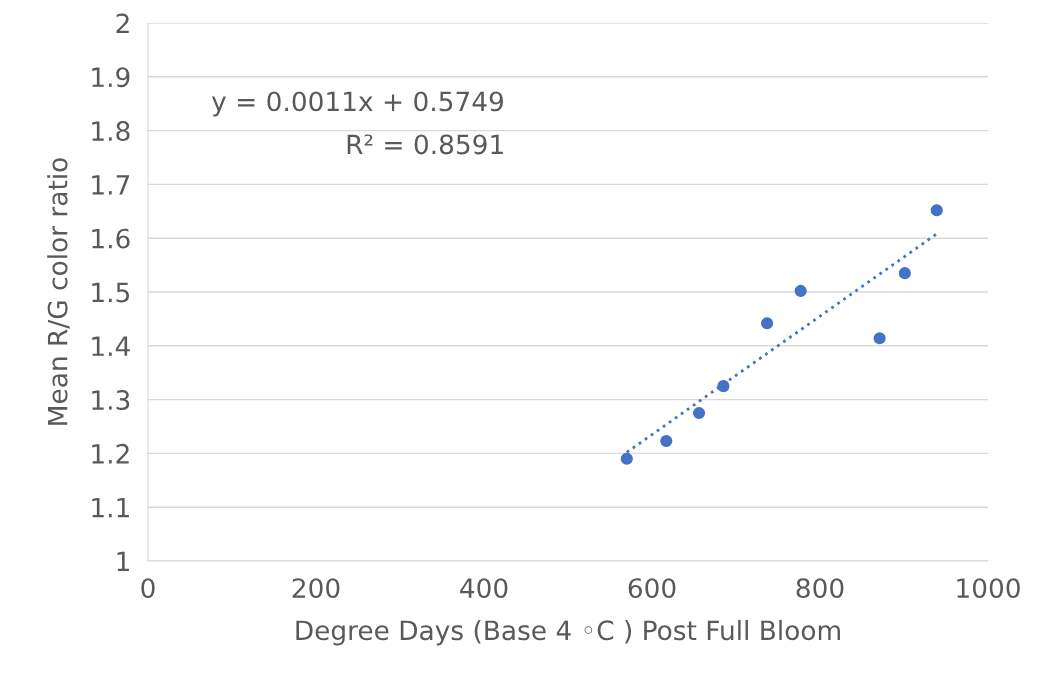 Image resolution: width=1048 pixels, height=686 pixels. I want to click on y-tick-label: 1.1, so click(110, 507).